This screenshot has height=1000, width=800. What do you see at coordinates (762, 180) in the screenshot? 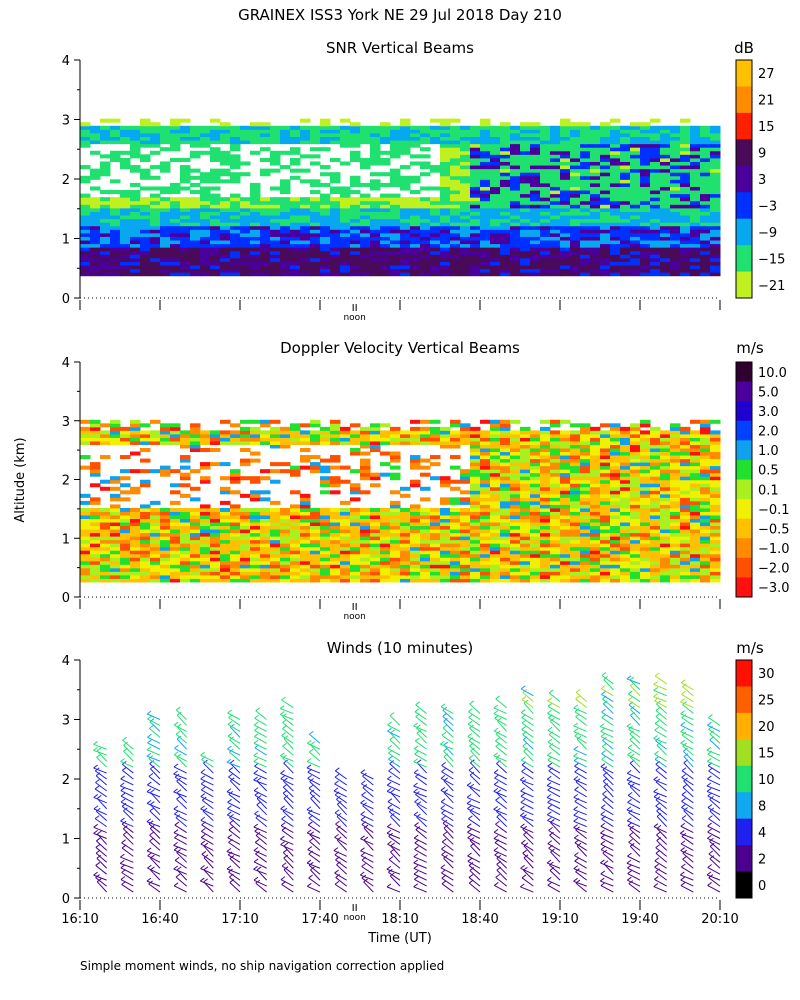
I see `colorbar-label: 3` at bounding box center [762, 180].